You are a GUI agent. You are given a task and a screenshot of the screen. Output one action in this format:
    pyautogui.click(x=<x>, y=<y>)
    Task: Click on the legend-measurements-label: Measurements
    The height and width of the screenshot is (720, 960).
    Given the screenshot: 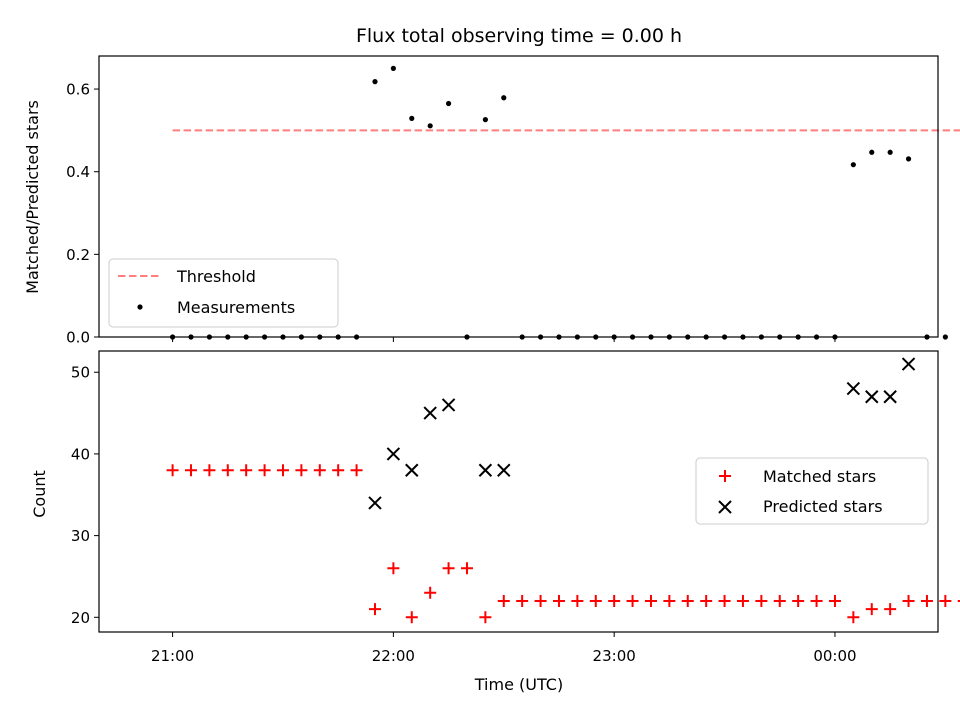 What is the action you would take?
    pyautogui.click(x=236, y=307)
    